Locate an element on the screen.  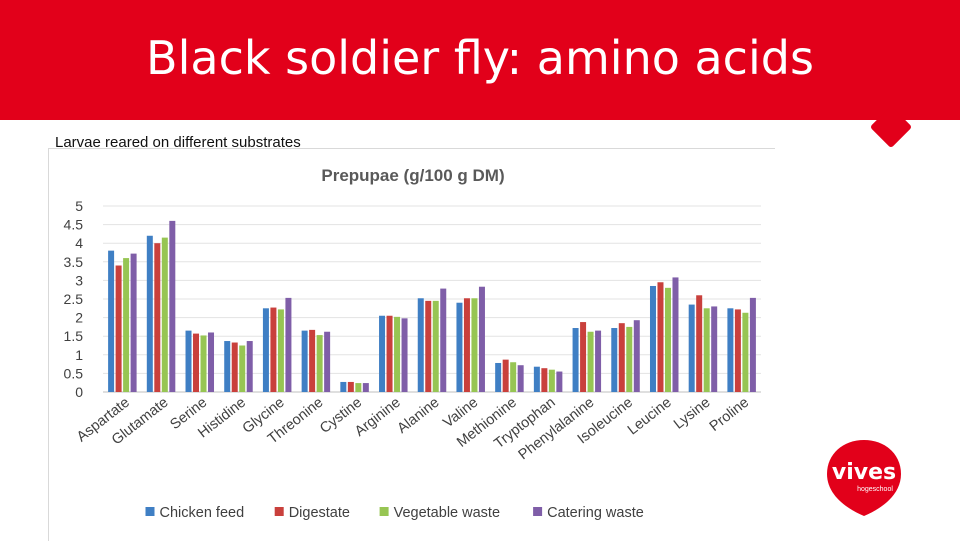
y-tick-label: 0 is located at coordinates (79, 392).